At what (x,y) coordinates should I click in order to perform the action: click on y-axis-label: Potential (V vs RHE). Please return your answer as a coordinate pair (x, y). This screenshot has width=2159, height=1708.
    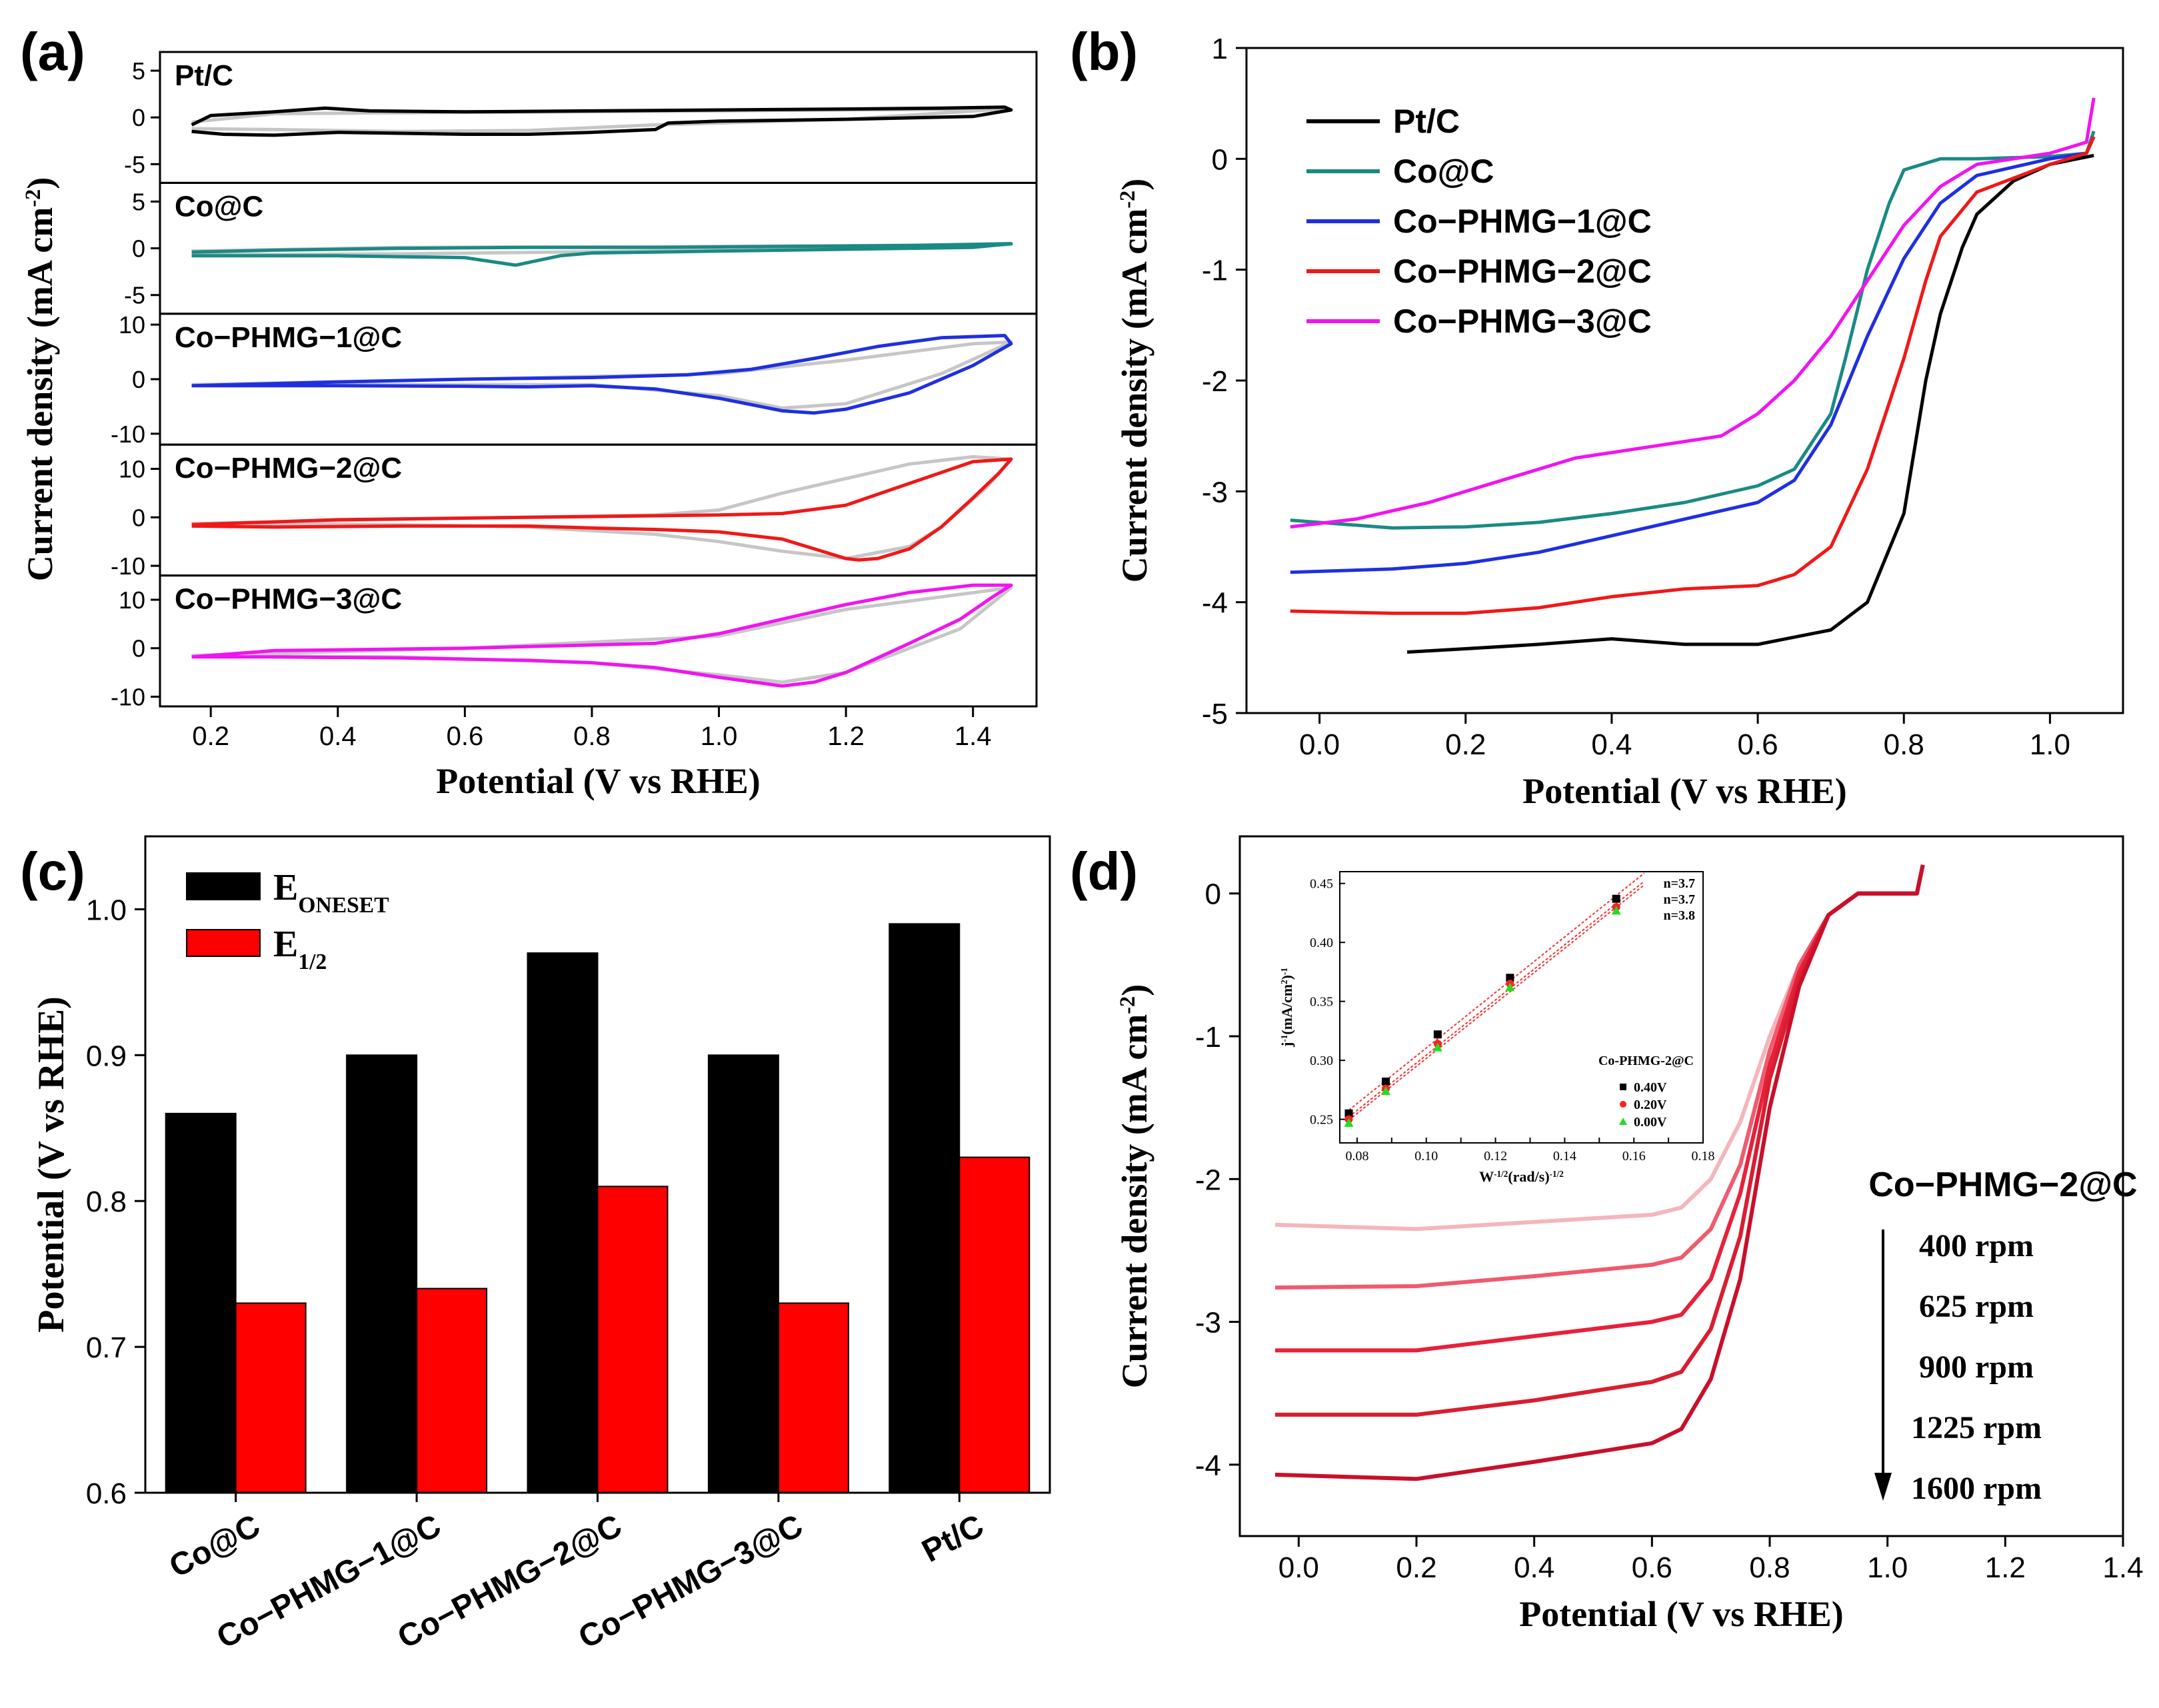
    Looking at the image, I should click on (51, 1165).